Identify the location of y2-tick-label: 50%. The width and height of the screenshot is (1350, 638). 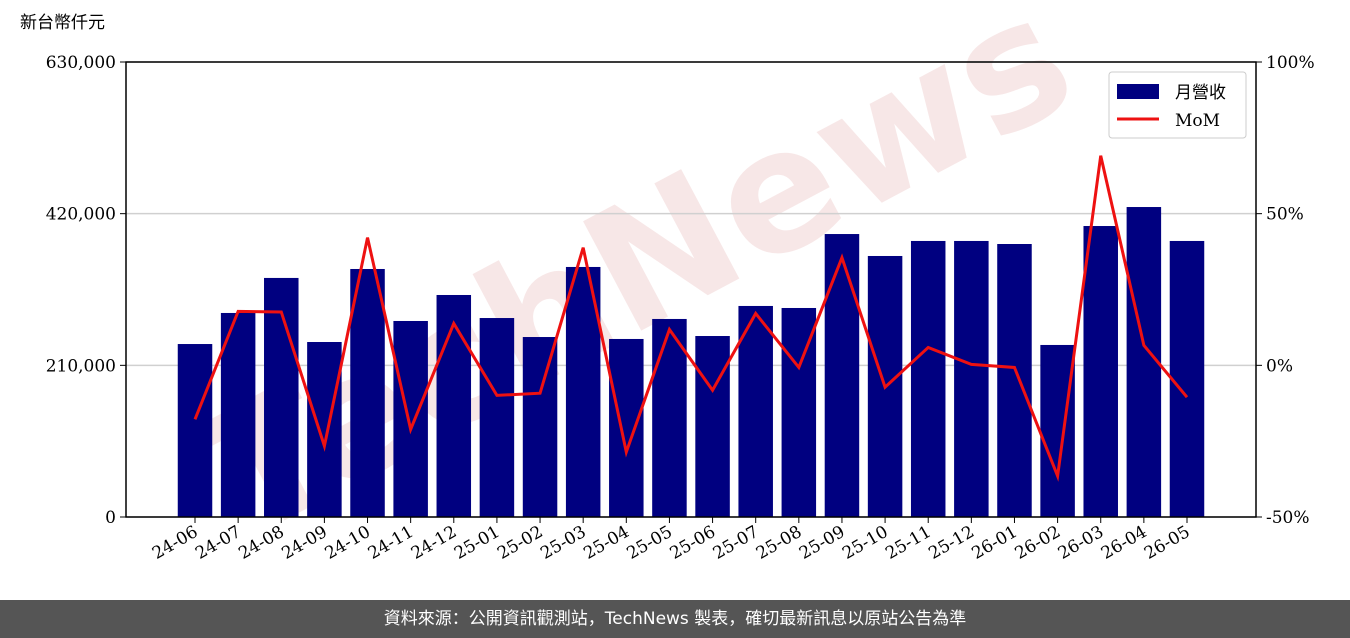
(1285, 215).